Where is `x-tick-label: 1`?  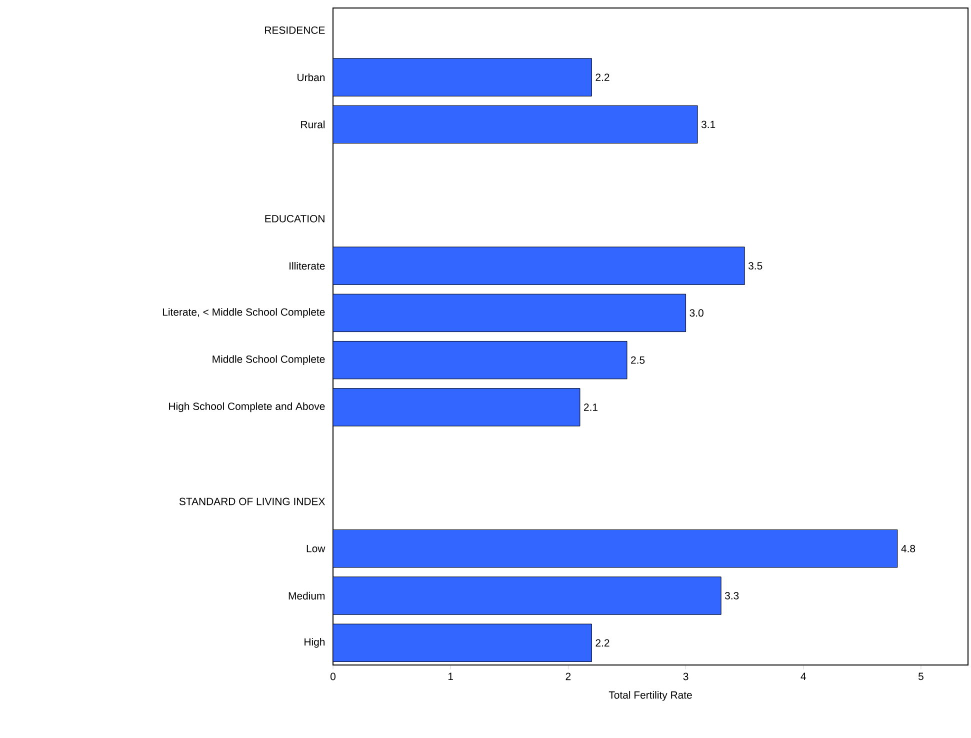 x-tick-label: 1 is located at coordinates (450, 676).